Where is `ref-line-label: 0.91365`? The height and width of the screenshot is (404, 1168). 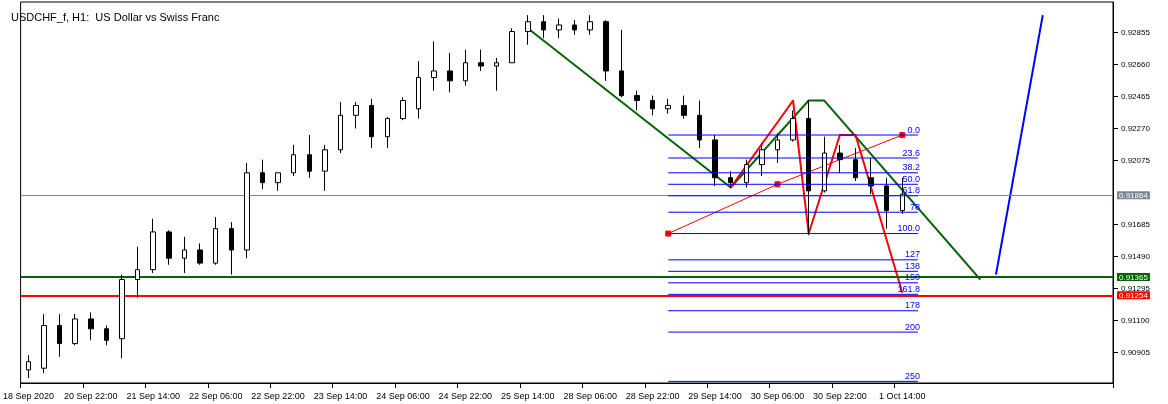 ref-line-label: 0.91365 is located at coordinates (1134, 277).